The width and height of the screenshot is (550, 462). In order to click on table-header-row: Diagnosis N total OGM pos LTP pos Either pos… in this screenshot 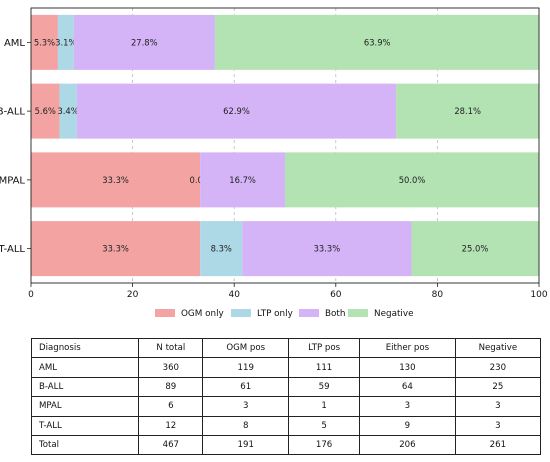, I will do `click(286, 348)`.